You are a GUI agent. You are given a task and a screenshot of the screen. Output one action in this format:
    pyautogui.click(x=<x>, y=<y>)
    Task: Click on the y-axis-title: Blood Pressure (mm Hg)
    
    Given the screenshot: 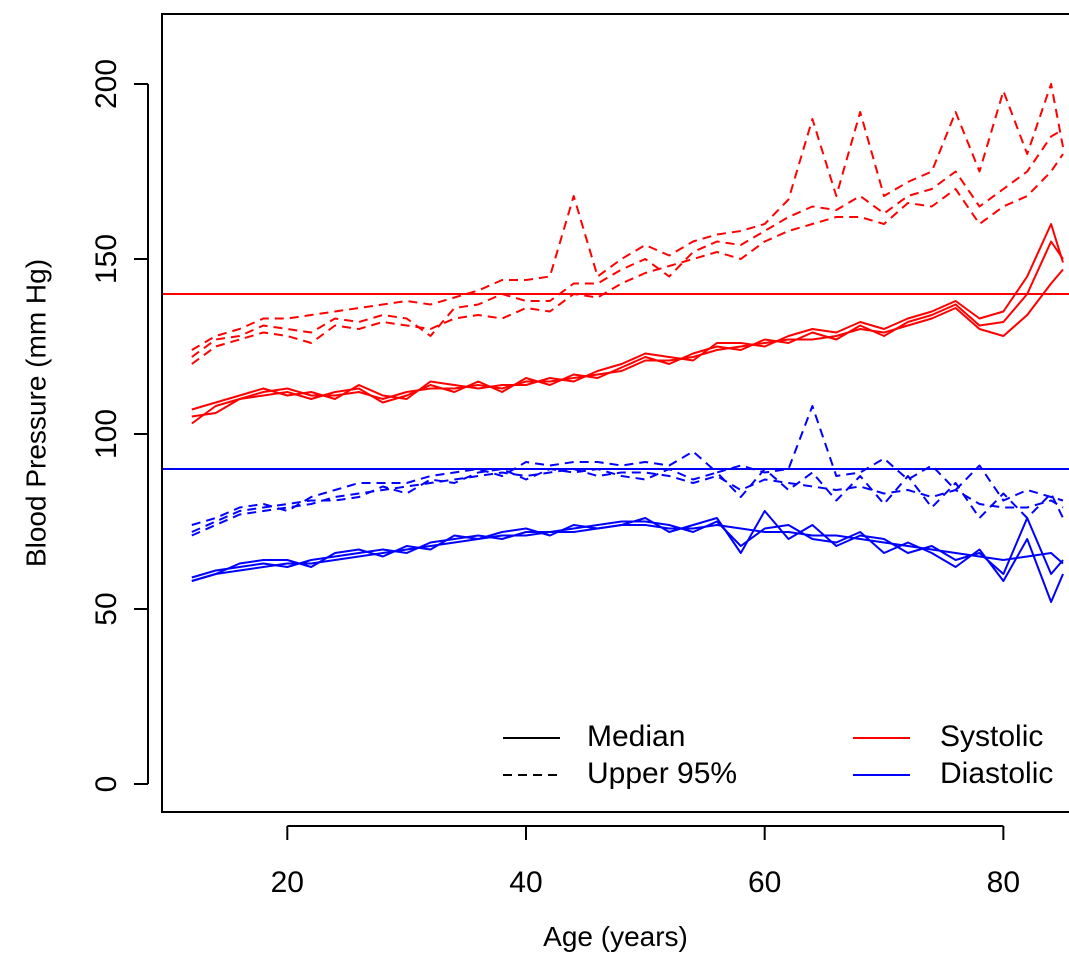 What is the action you would take?
    pyautogui.click(x=35, y=413)
    